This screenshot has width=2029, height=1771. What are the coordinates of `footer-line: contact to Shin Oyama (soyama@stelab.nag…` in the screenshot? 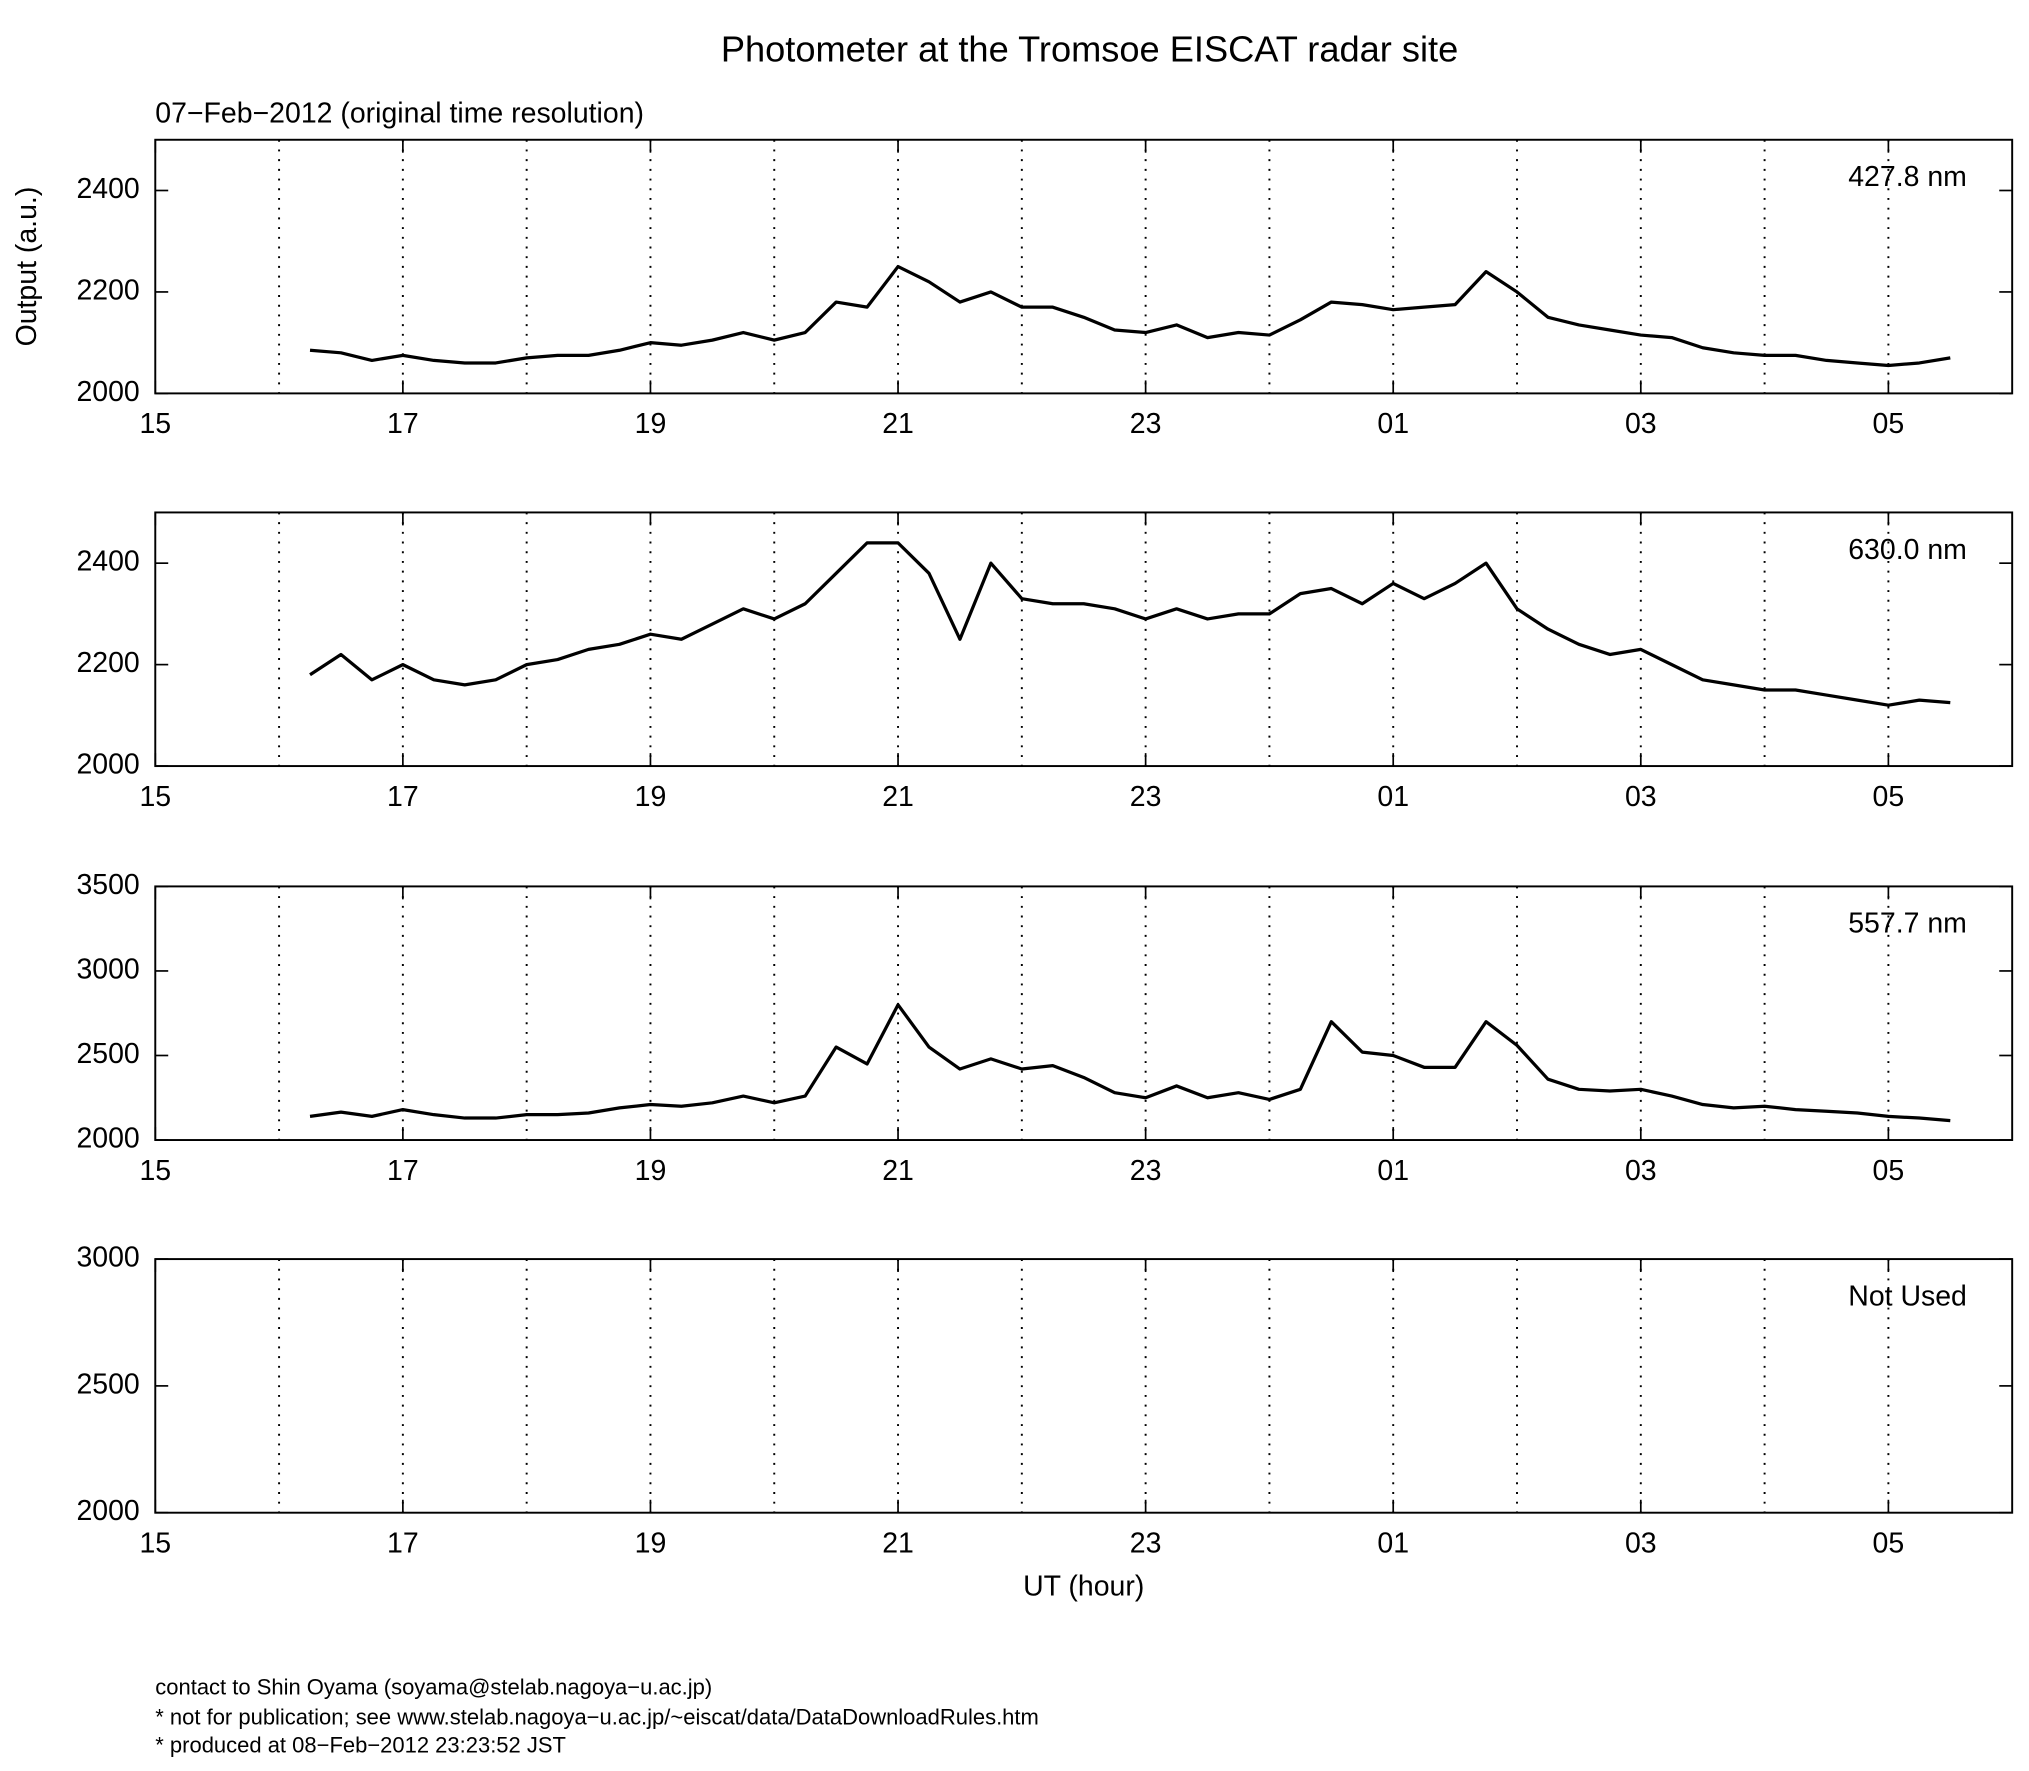 It's located at (433, 1687).